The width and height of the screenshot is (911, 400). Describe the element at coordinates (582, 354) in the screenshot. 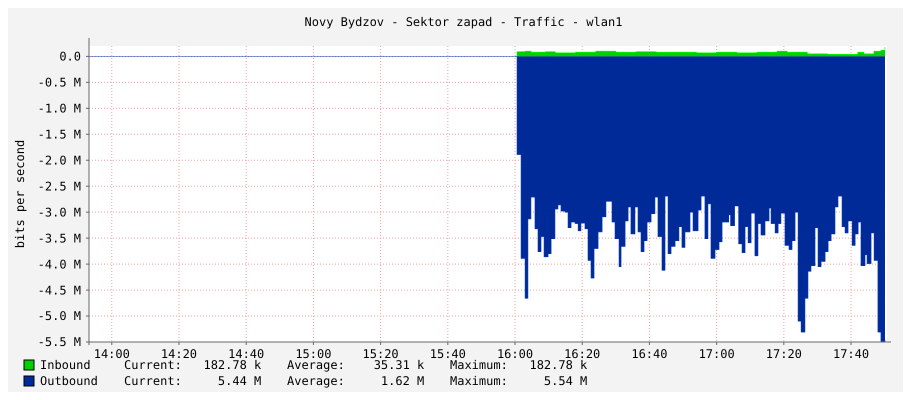

I see `x-tick-label: 16:20` at that location.